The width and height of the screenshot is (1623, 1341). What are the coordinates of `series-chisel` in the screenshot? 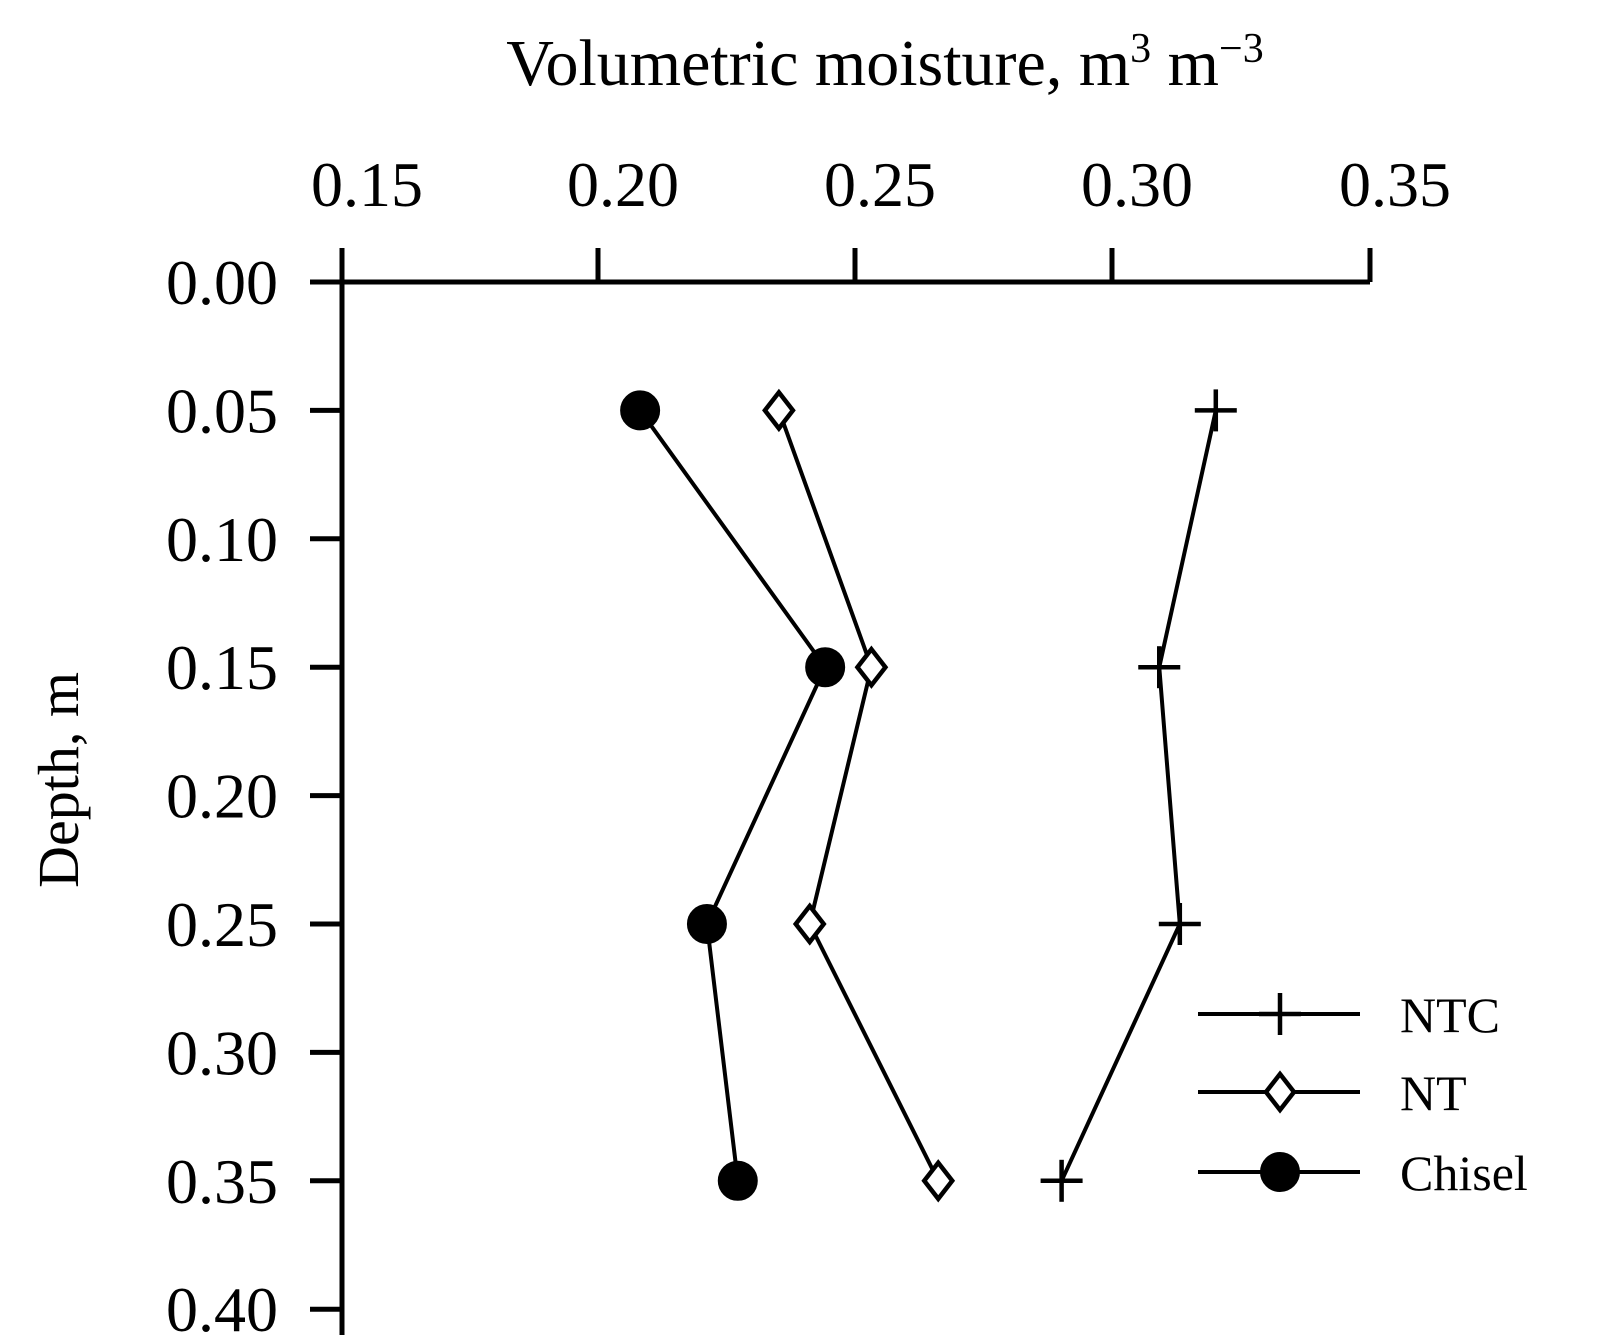 It's located at (733, 795).